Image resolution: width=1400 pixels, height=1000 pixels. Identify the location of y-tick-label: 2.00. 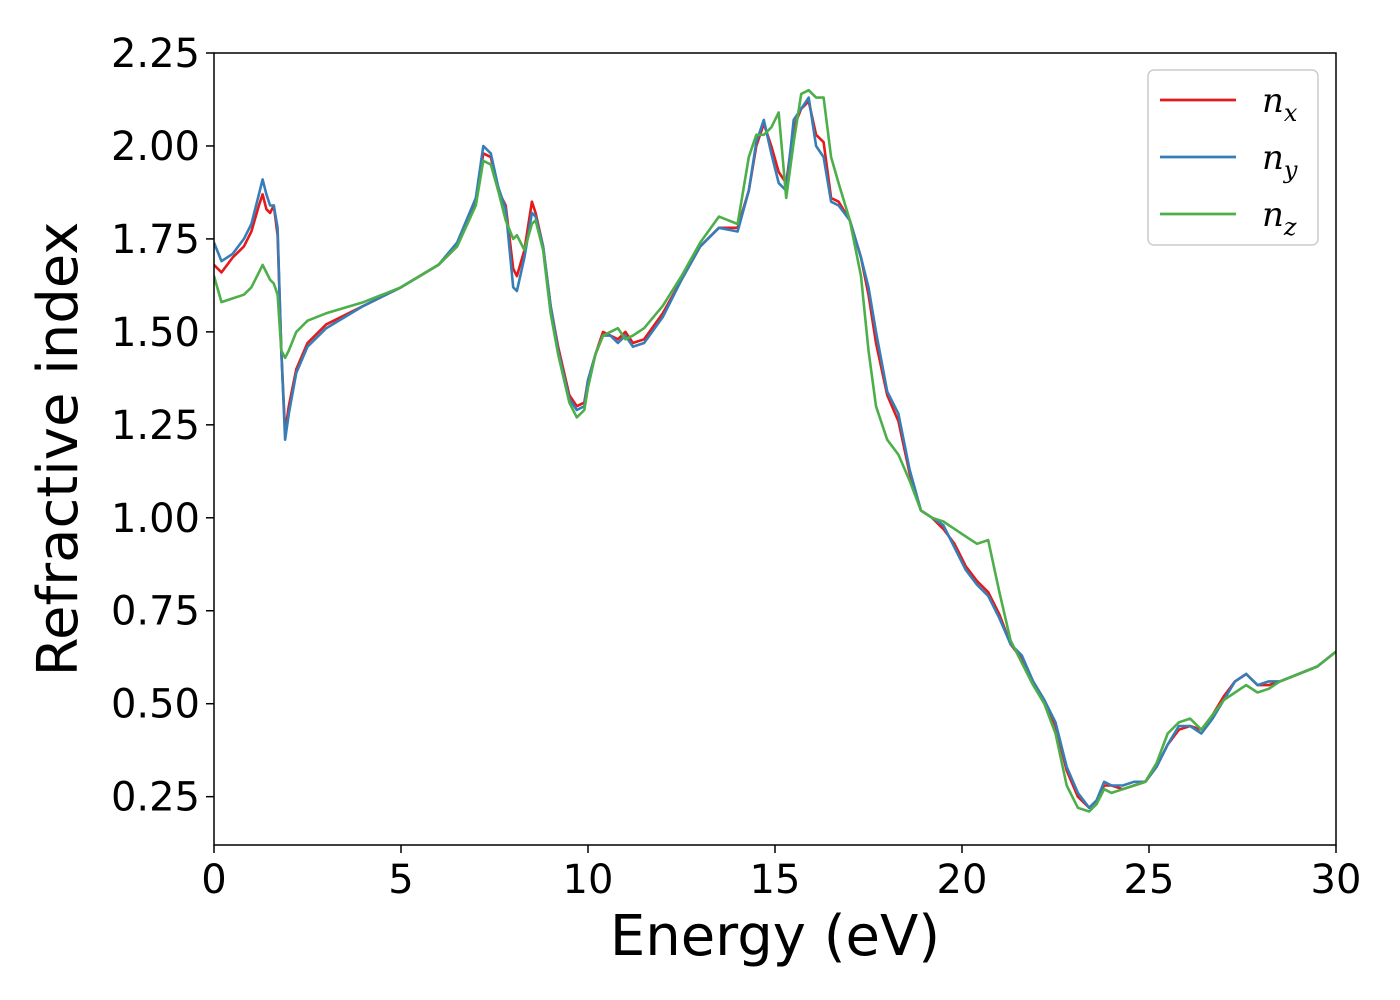
(155, 147).